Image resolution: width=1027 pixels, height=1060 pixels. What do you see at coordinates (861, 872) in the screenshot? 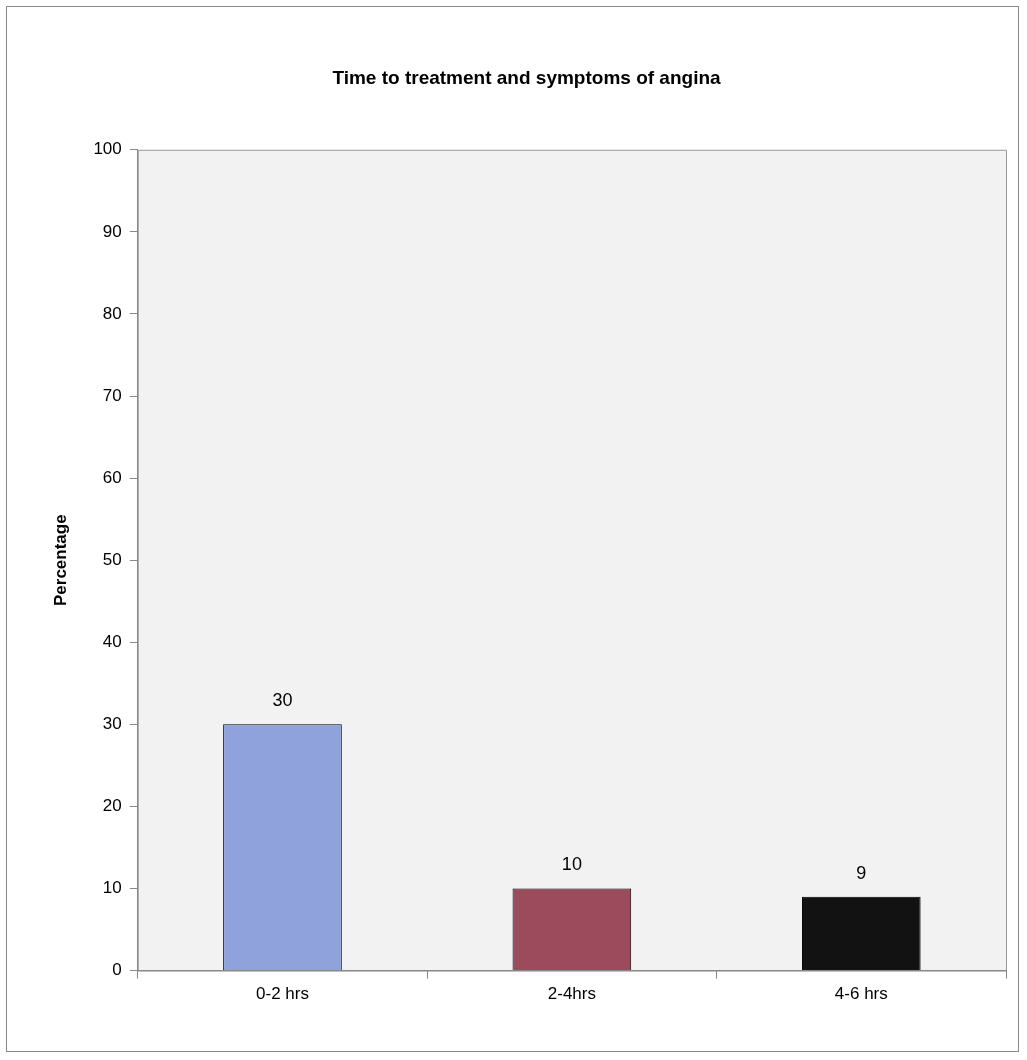
I see `data-label: 9` at bounding box center [861, 872].